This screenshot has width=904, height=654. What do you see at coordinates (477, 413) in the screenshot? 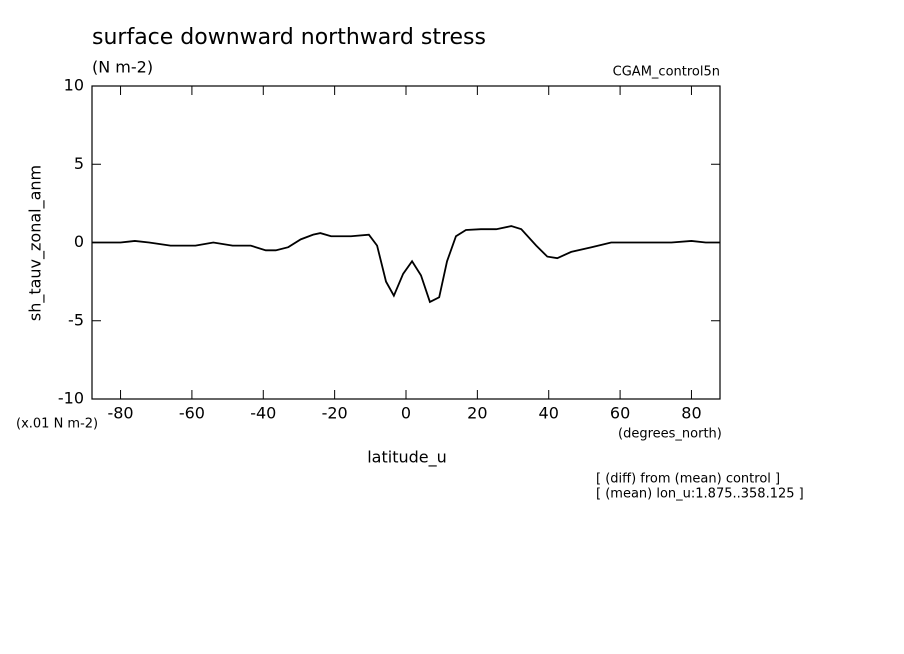
I see `x-tick-label: 20` at bounding box center [477, 413].